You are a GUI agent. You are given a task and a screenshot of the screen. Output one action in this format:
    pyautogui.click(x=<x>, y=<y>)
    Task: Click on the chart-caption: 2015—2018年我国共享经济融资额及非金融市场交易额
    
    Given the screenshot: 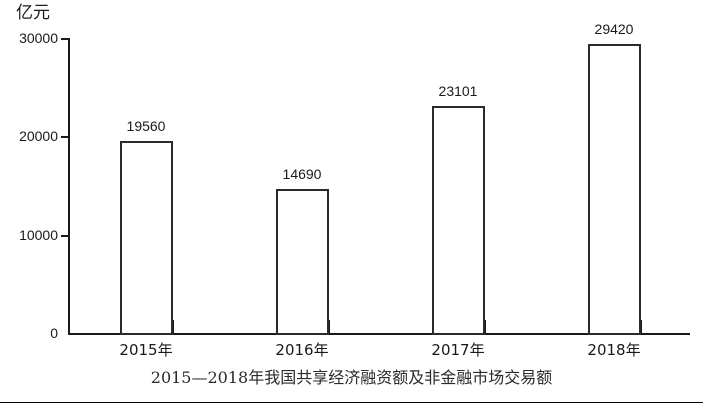 What is the action you would take?
    pyautogui.click(x=351, y=377)
    